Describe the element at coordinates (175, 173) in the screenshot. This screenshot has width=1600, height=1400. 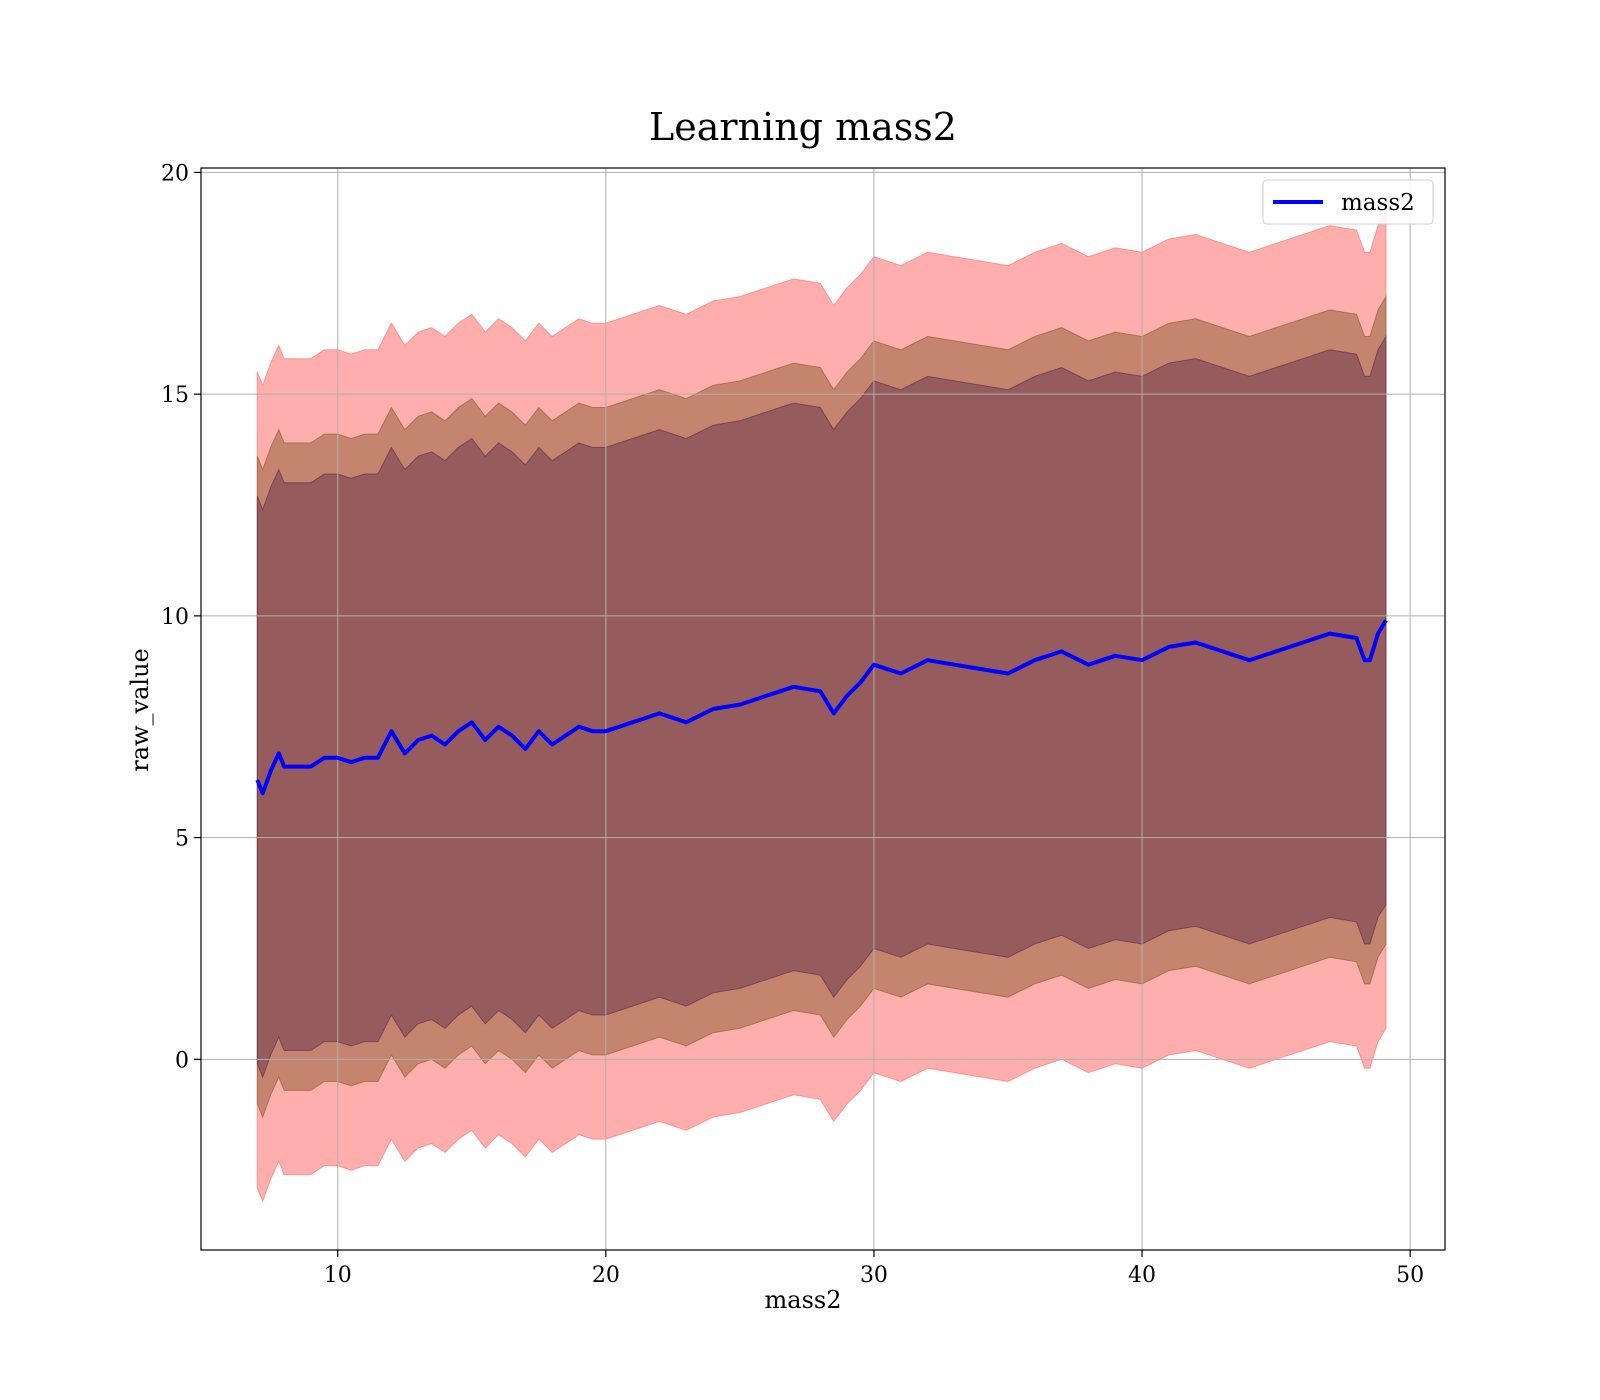
I see `y-tick-label-20: 20` at that location.